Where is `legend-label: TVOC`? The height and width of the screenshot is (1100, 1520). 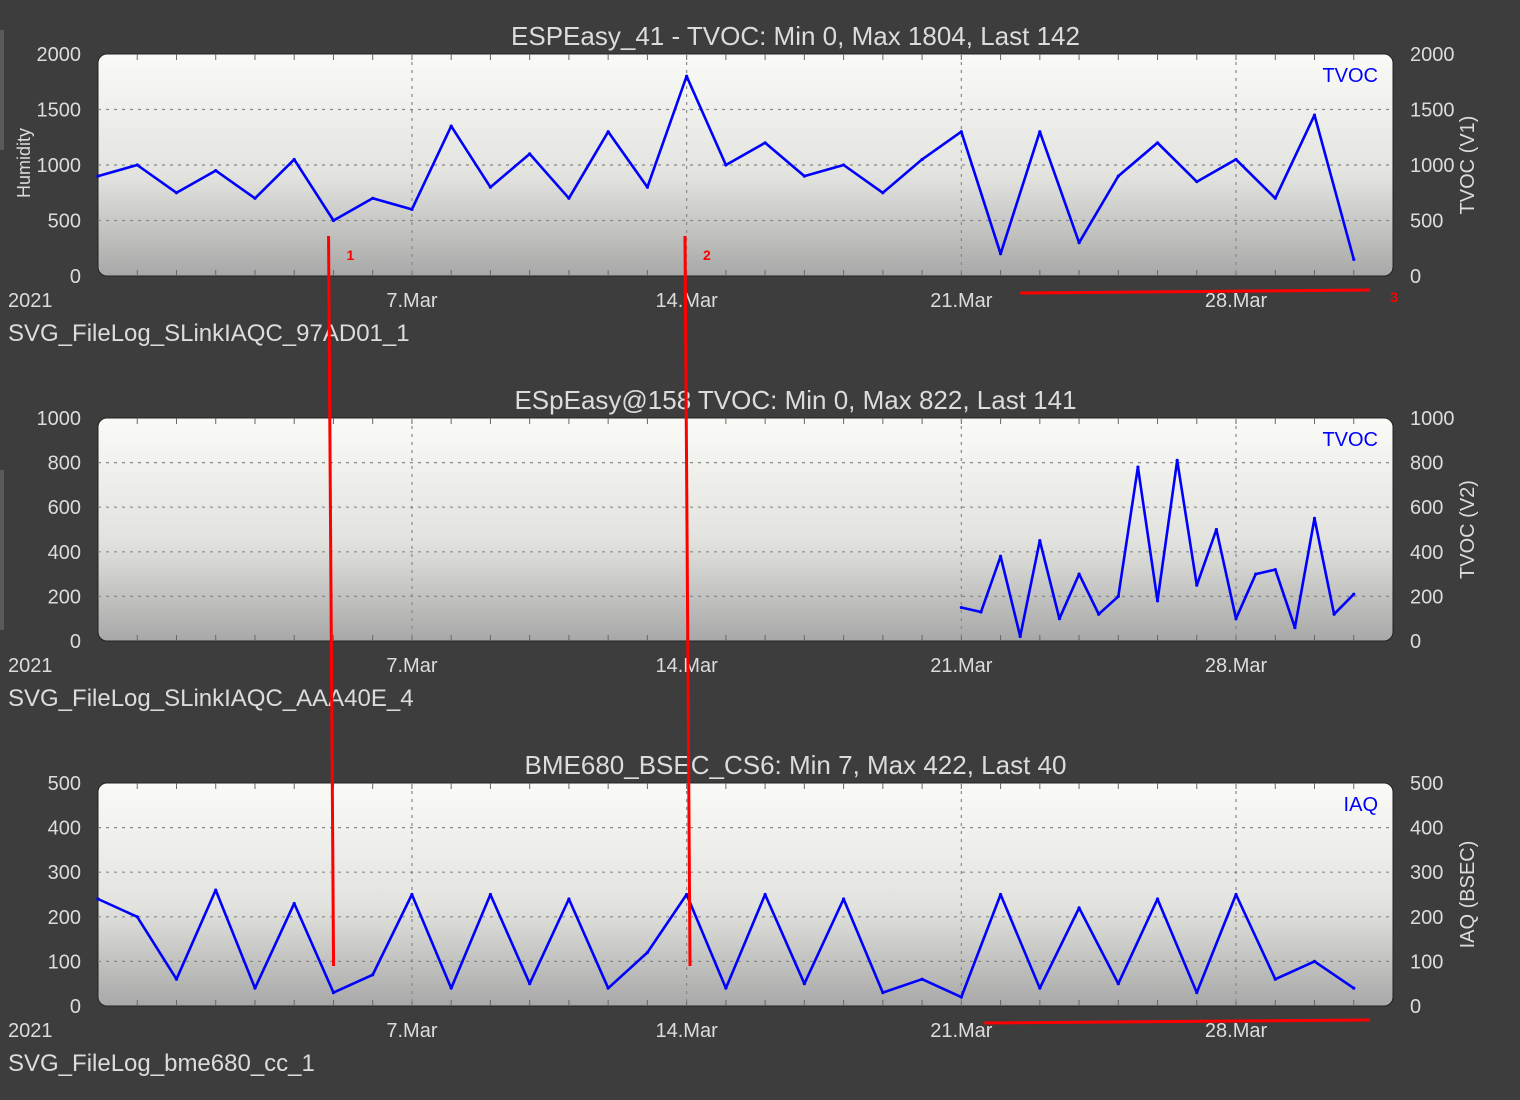 legend-label: TVOC is located at coordinates (1350, 76).